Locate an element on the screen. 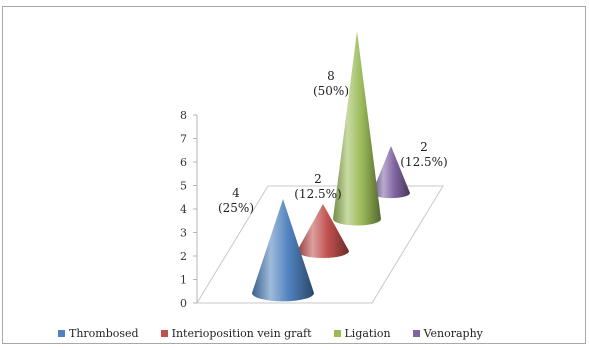 This screenshot has width=589, height=350. legend-item: Ligation is located at coordinates (362, 333).